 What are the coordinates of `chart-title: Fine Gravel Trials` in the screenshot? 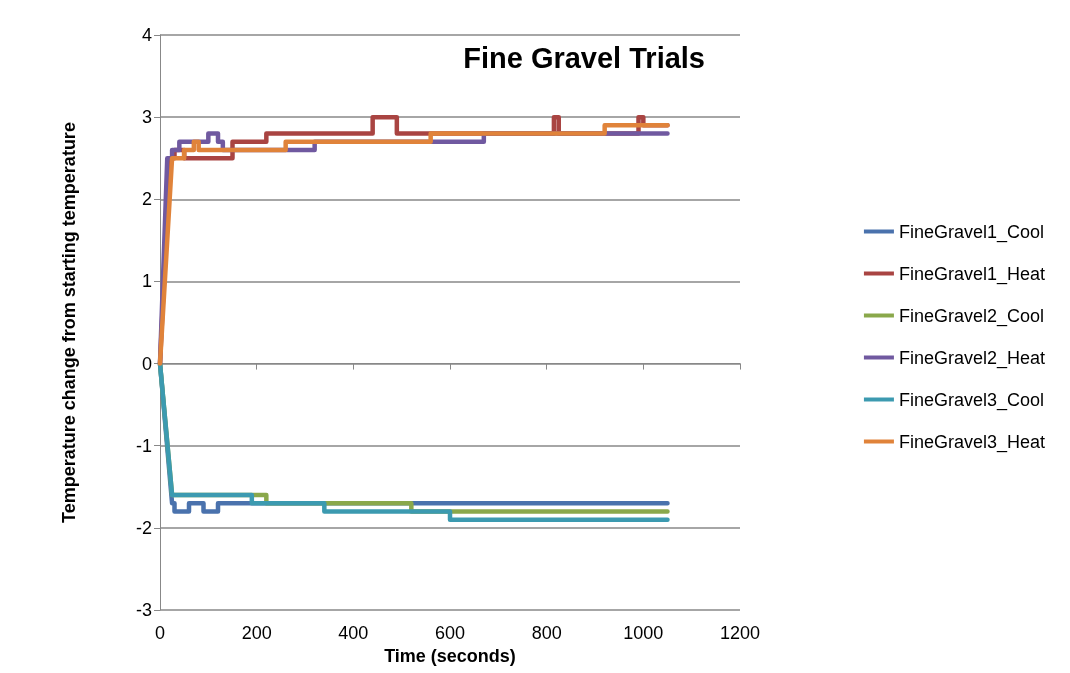 It's located at (584, 57).